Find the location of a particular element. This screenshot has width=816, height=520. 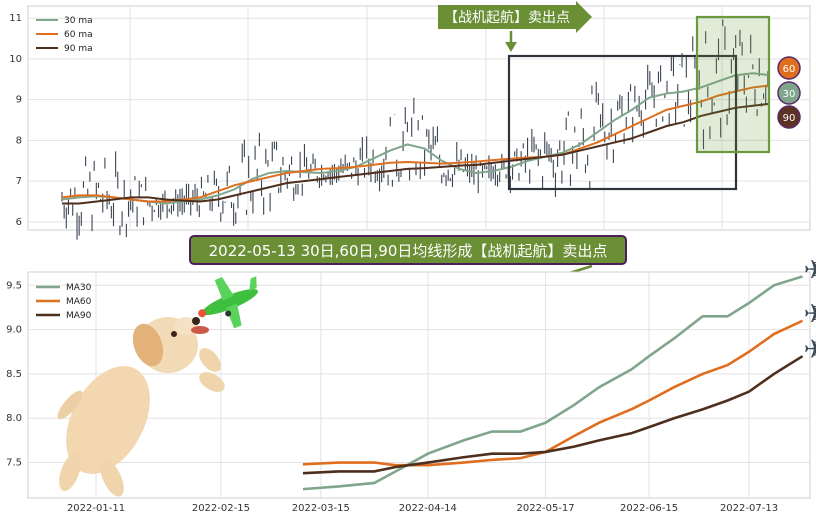

top-y-tick-label: 8 is located at coordinates (19, 140).